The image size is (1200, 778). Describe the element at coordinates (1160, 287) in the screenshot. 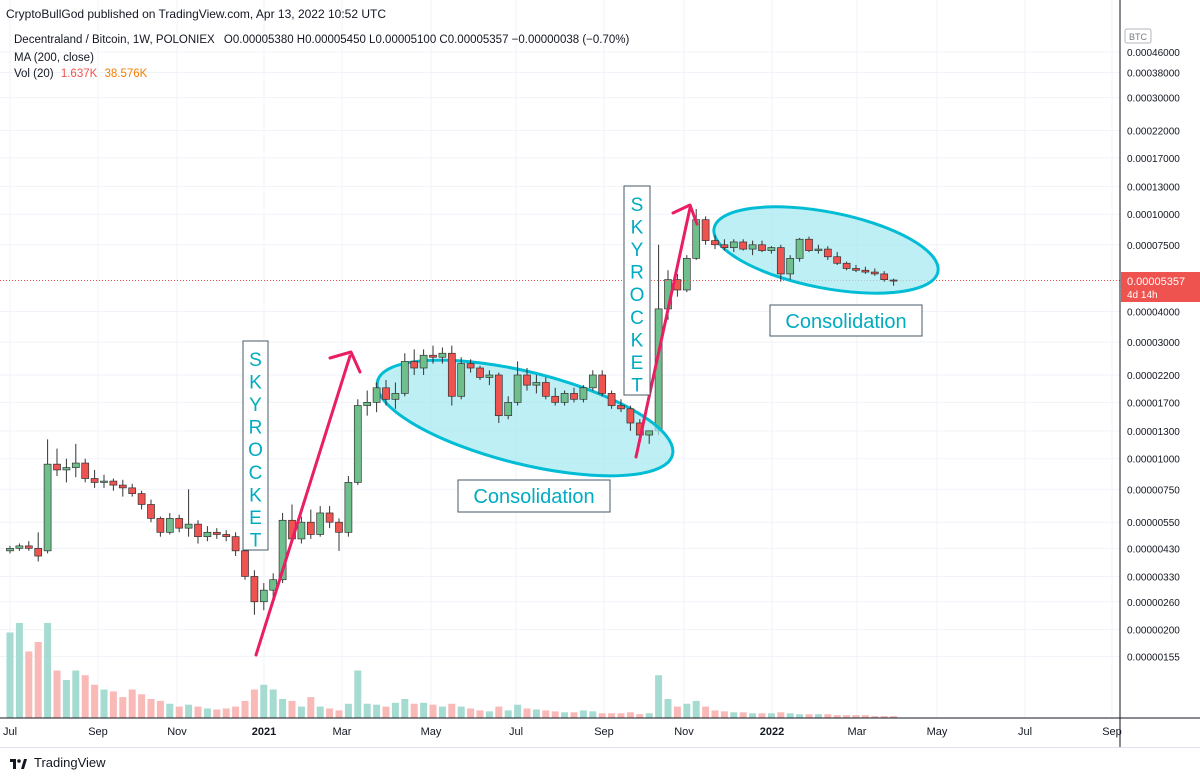

I see `current-price-tag: 0.00005357 4d 14h` at that location.